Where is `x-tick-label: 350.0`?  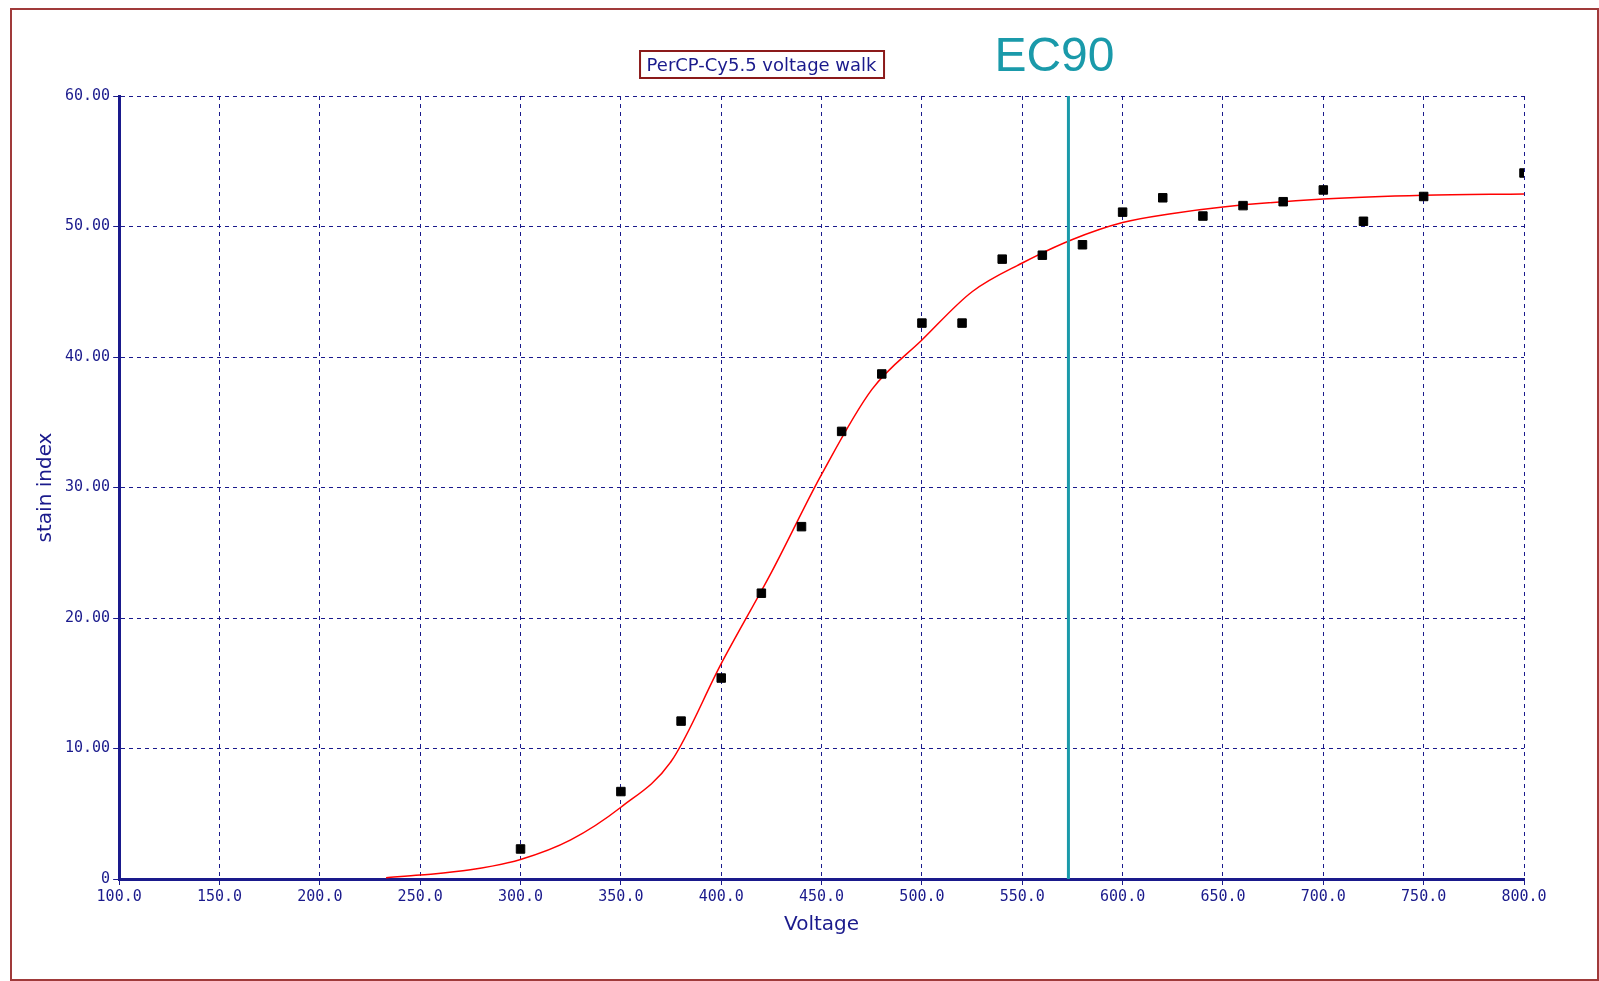 x-tick-label: 350.0 is located at coordinates (621, 895).